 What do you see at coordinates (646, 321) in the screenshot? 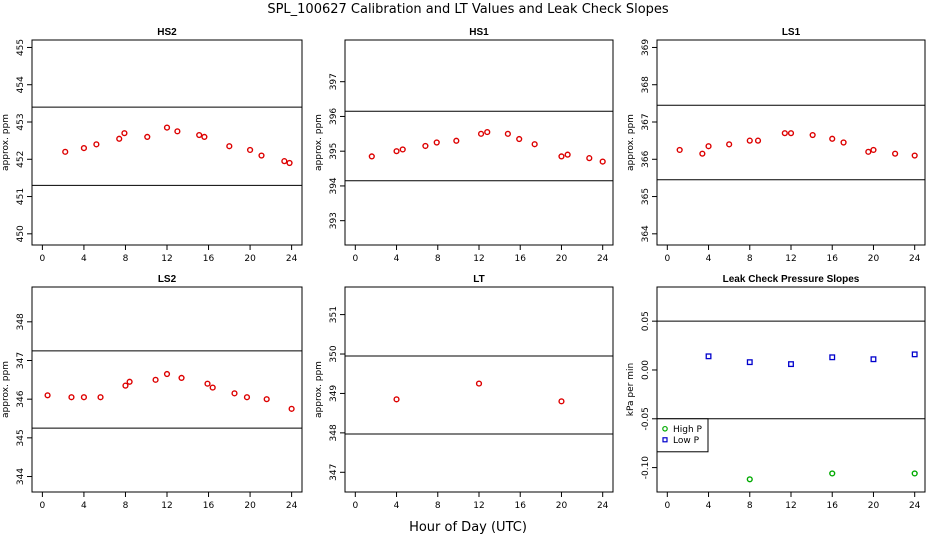
I see `y-tick-label: 0.05` at bounding box center [646, 321].